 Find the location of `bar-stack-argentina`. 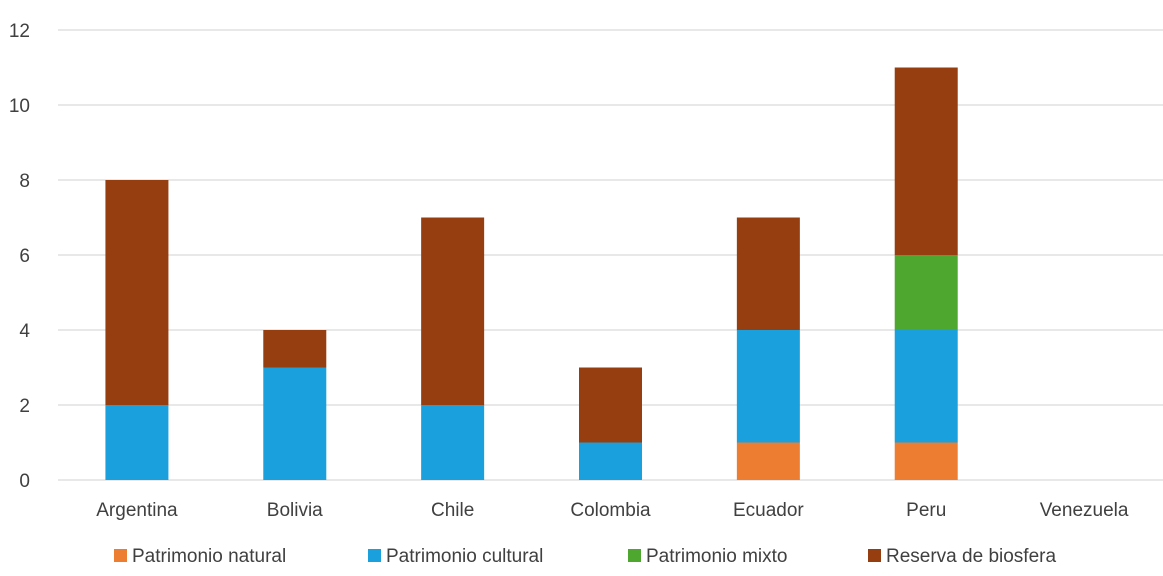

bar-stack-argentina is located at coordinates (137, 330).